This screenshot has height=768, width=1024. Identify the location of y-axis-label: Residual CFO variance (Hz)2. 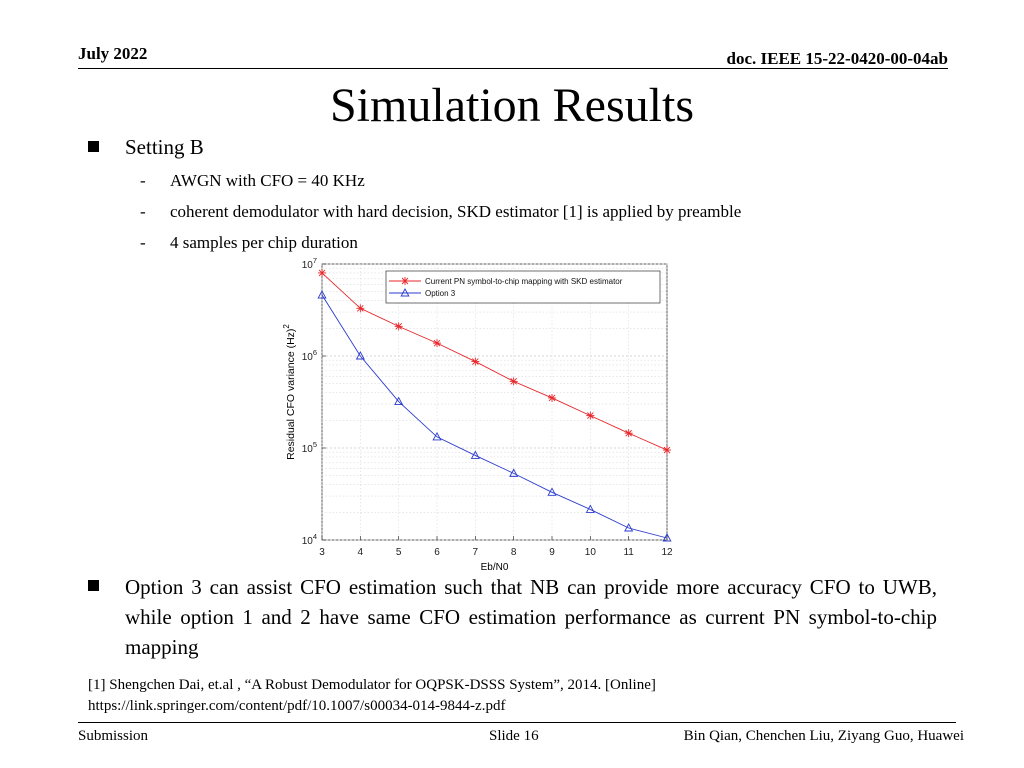
(289, 392).